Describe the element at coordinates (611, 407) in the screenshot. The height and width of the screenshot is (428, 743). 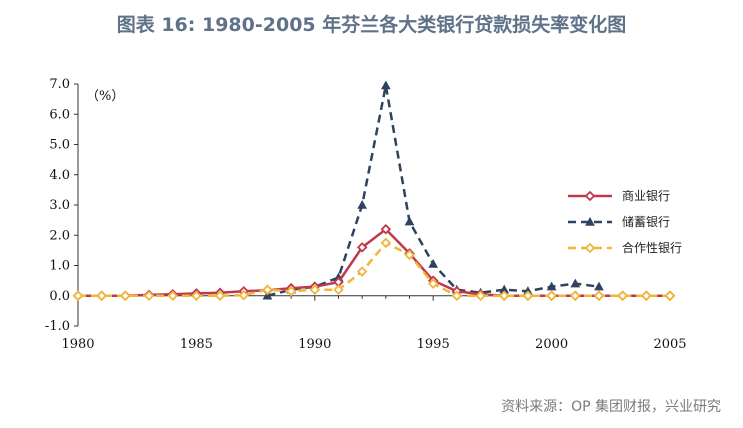
I see `source-note: 资料来源：OP 集团财报，兴业研究` at that location.